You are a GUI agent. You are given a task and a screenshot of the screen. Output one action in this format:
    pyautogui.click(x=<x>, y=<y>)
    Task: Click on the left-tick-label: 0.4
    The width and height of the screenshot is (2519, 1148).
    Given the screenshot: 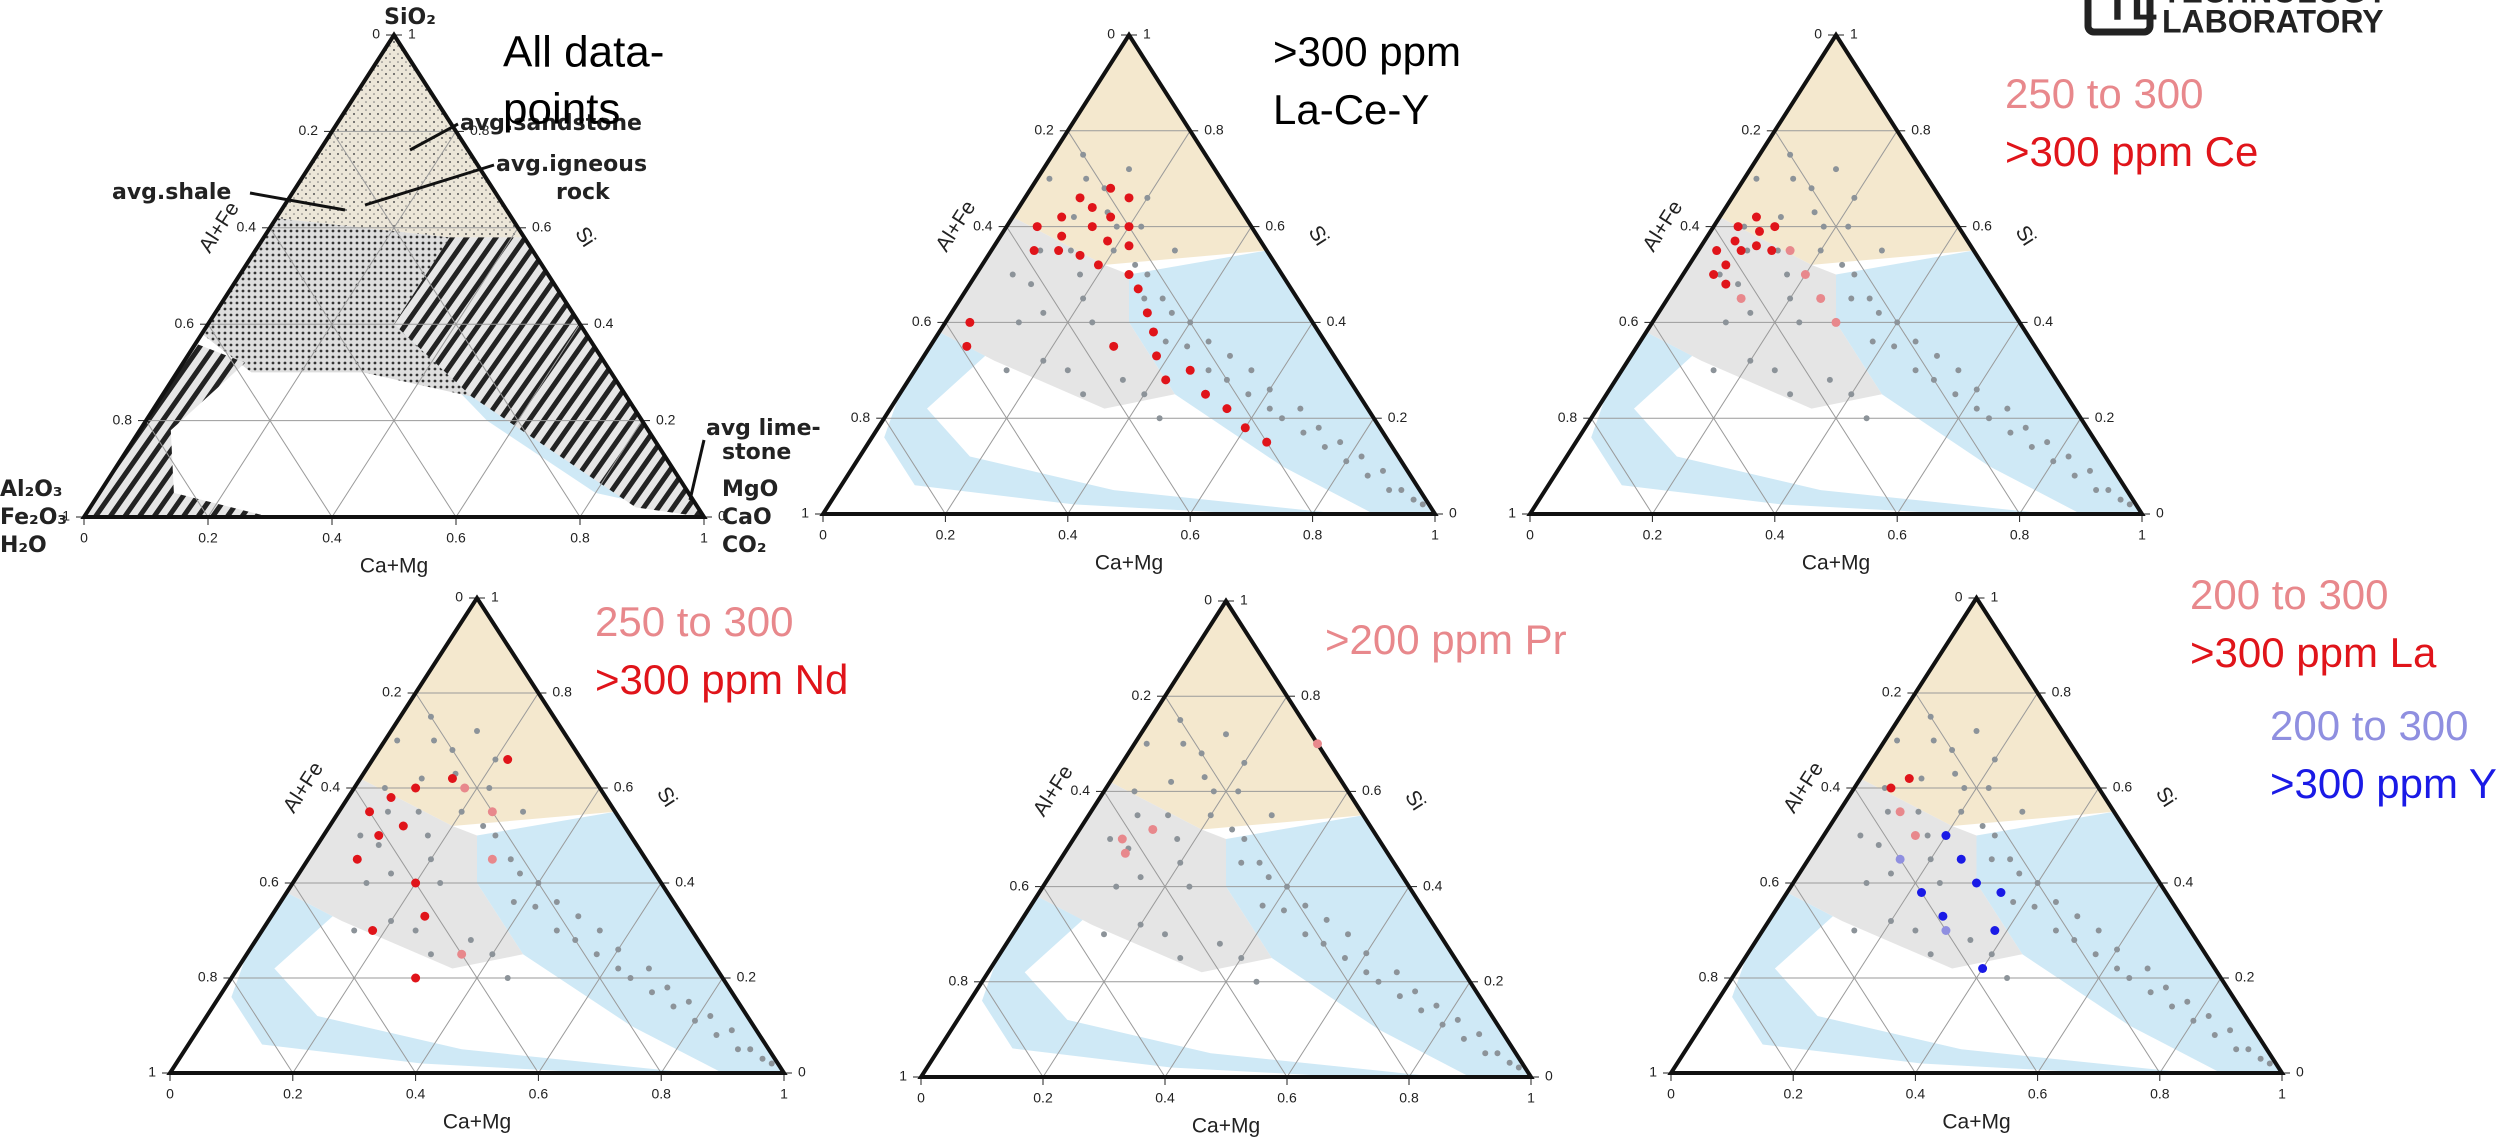 What is the action you would take?
    pyautogui.click(x=1081, y=790)
    